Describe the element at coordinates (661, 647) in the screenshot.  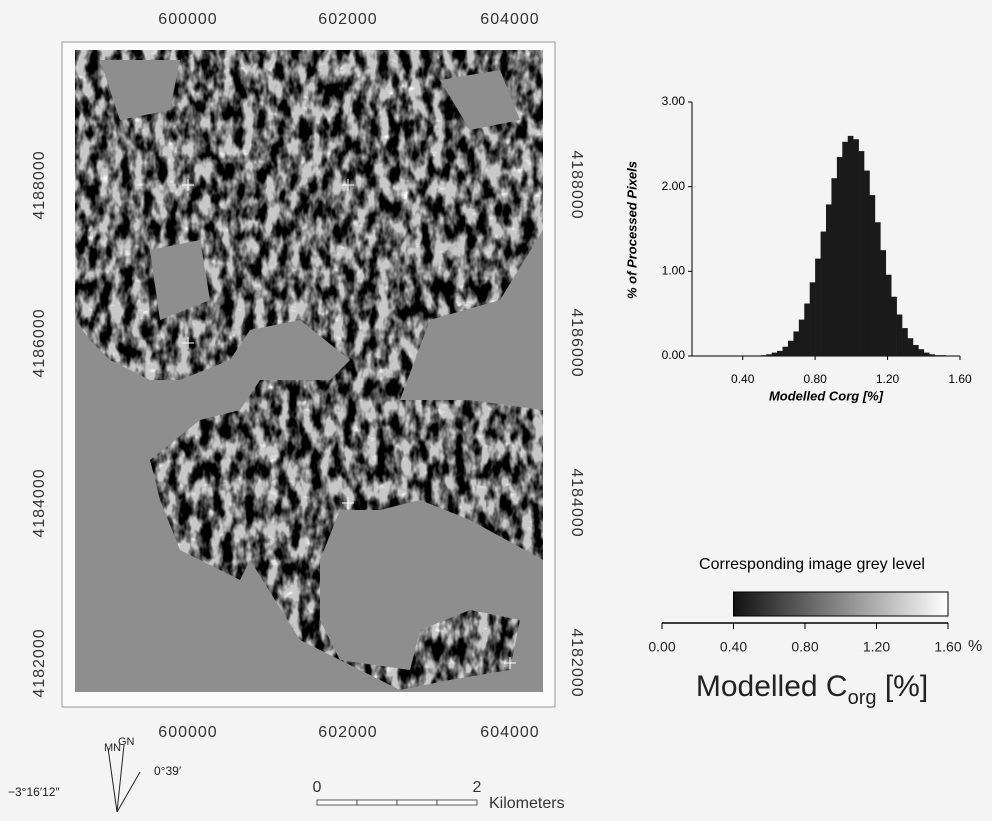
I see `colorbar-tick-label: 0.00` at that location.